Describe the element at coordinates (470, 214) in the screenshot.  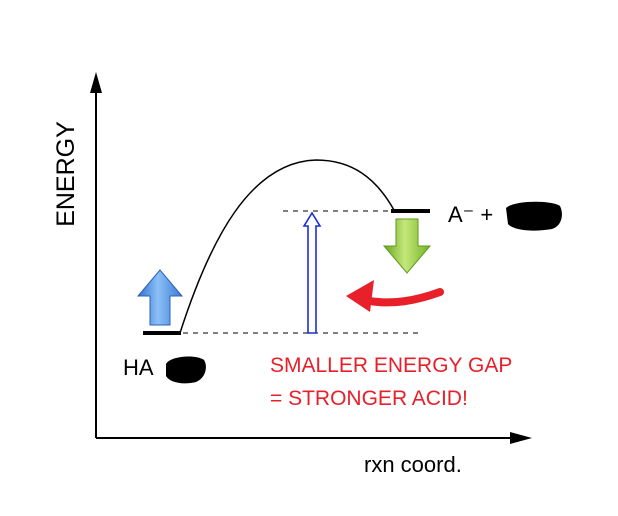
I see `product-label: A⁻ +` at that location.